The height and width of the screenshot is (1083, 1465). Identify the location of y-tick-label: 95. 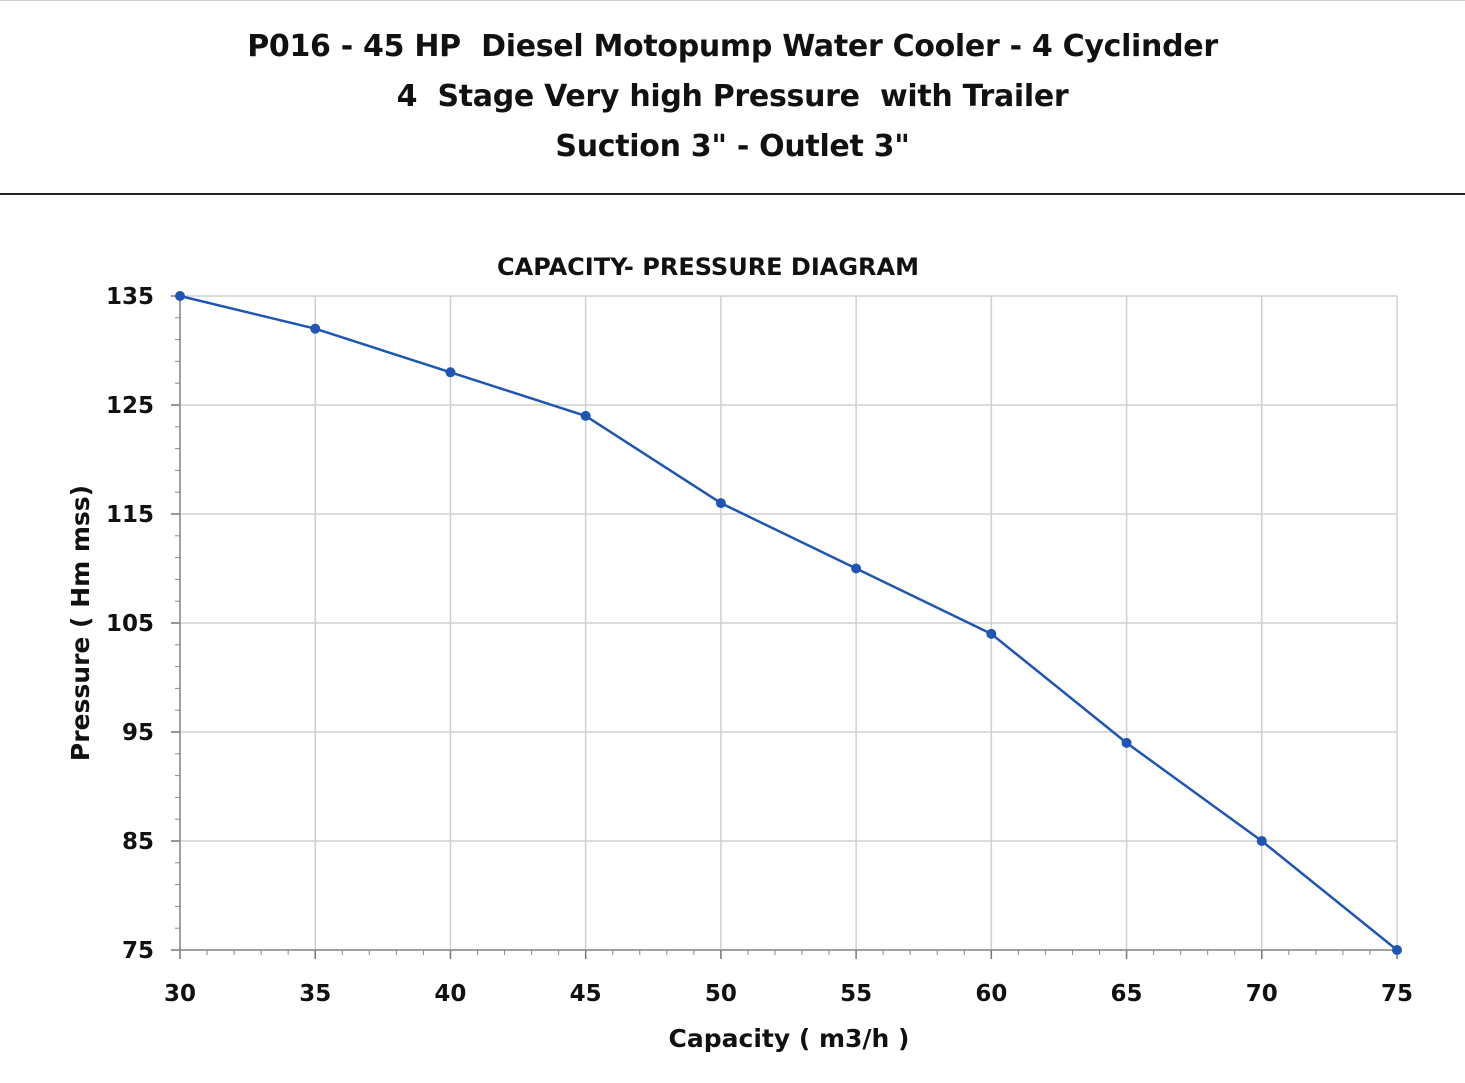
(138, 733).